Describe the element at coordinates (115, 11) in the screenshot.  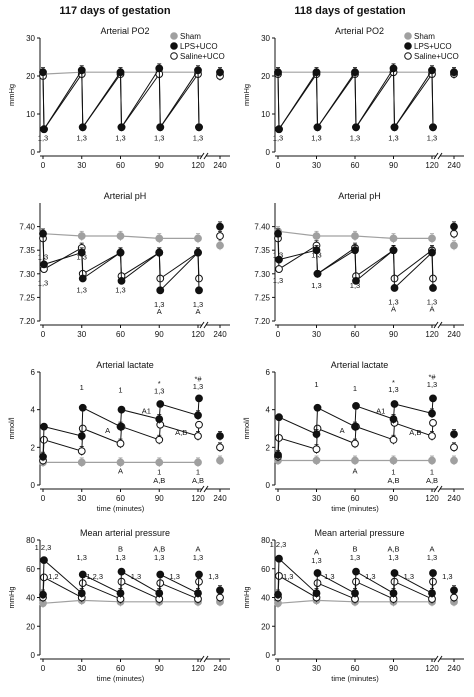
I see `column-title-117: 117 days of gestation` at that location.